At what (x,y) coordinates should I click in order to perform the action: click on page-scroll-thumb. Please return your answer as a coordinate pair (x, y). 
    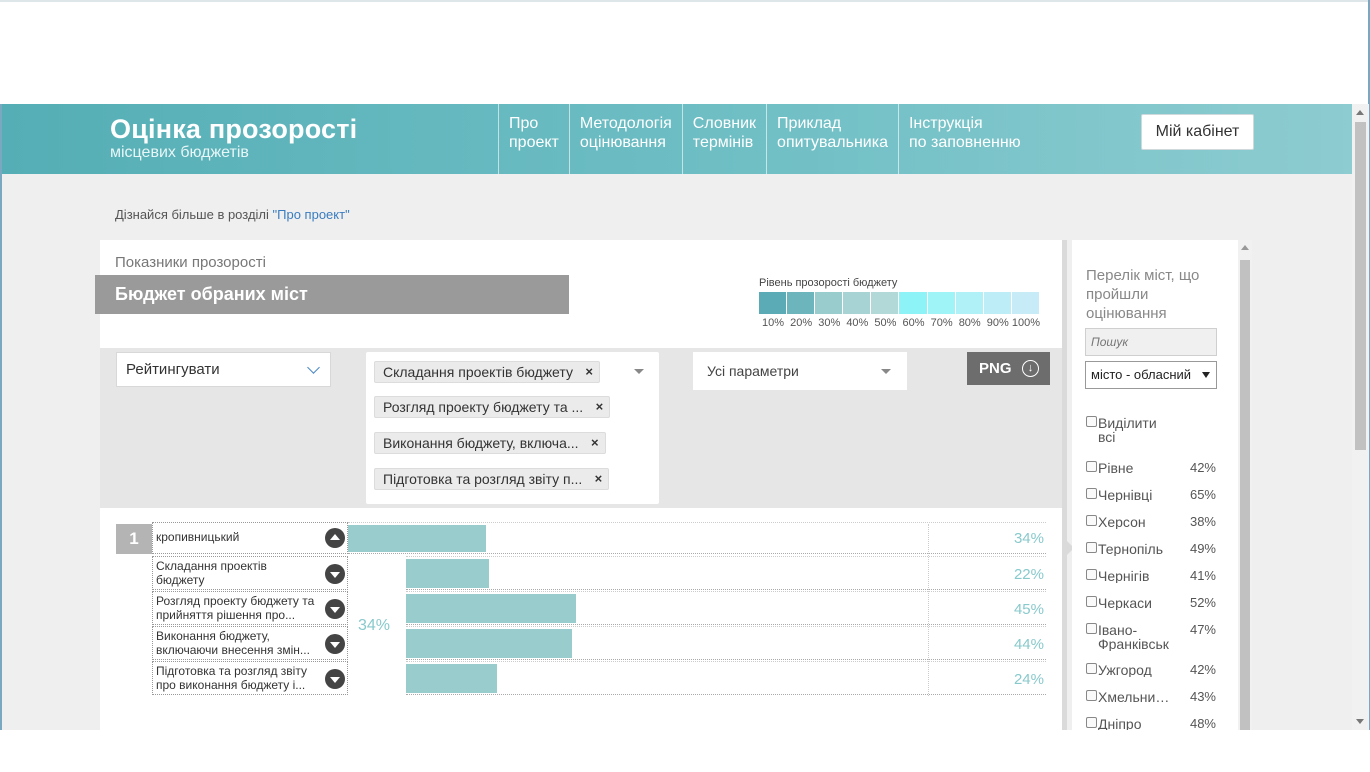
    Looking at the image, I should click on (1360, 286).